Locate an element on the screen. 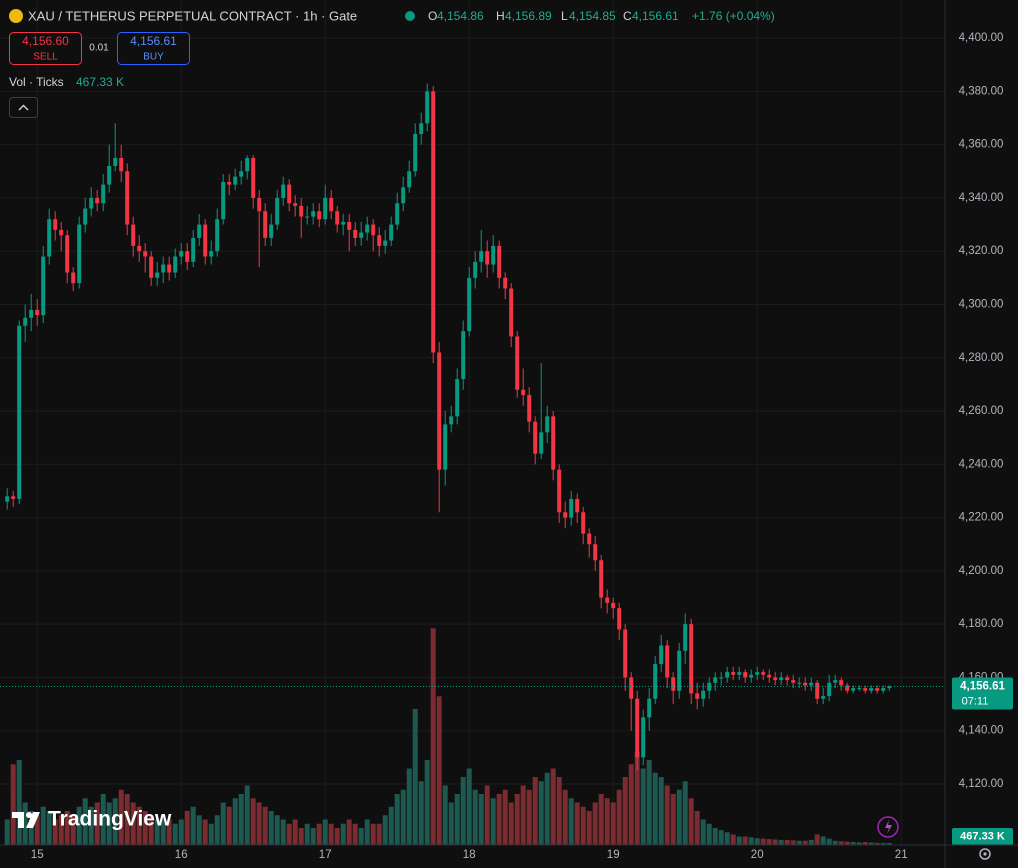 This screenshot has width=1018, height=868. logo-dot is located at coordinates (29, 815).